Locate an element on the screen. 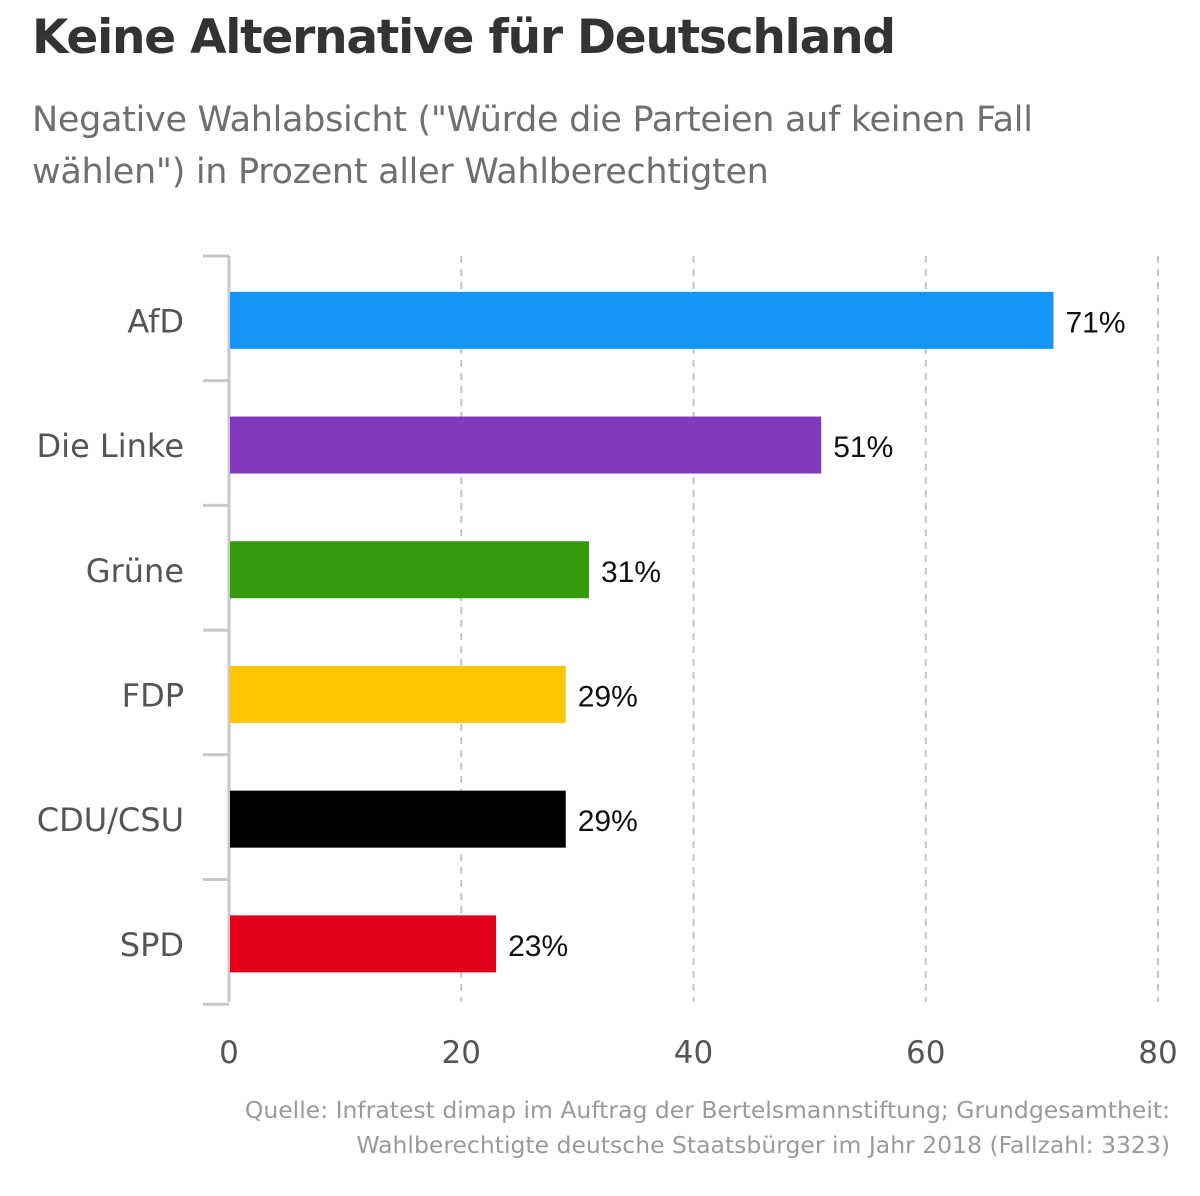 The height and width of the screenshot is (1196, 1200). bar-spd is located at coordinates (363, 944).